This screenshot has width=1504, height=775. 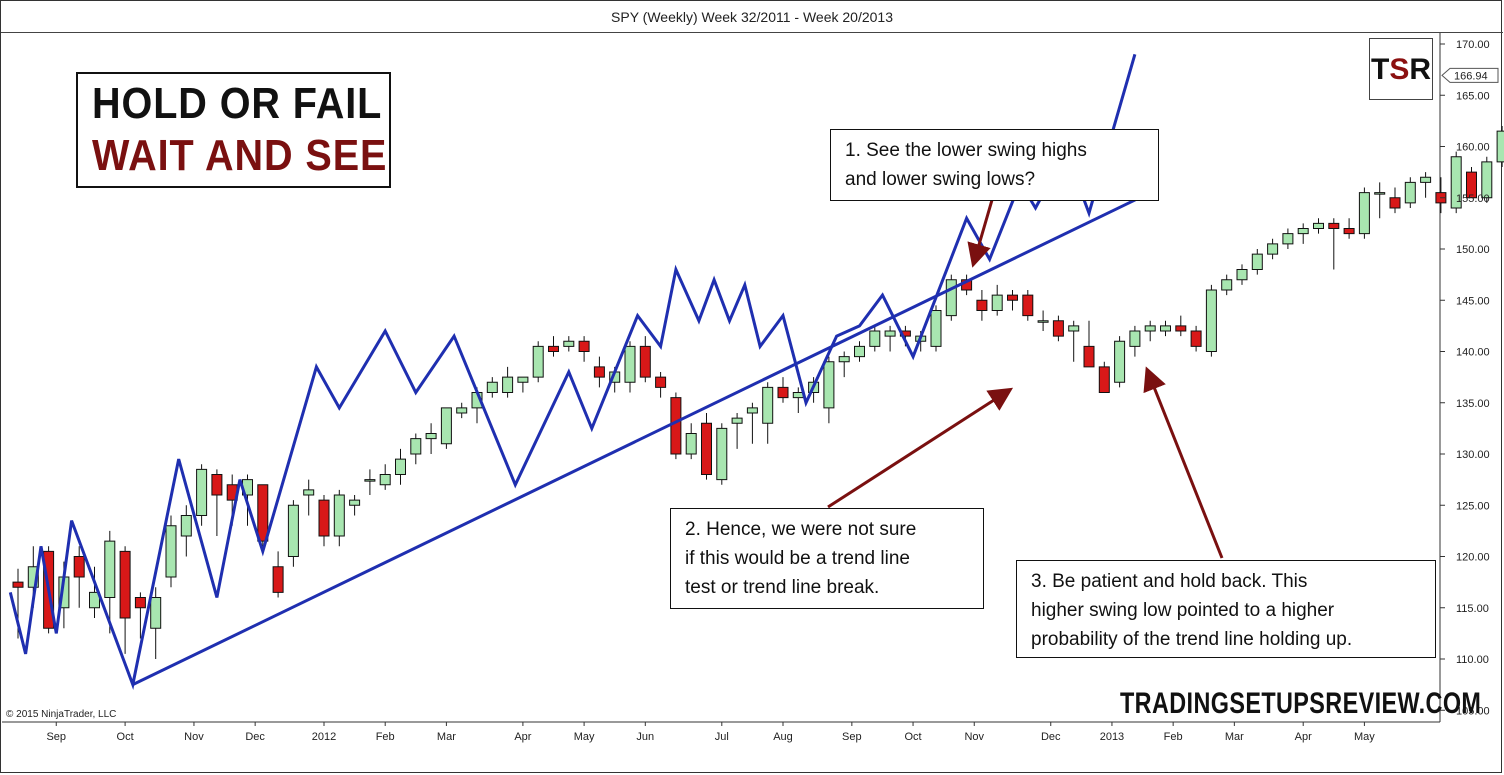 I want to click on logo-letter-t: T, so click(x=1380, y=69).